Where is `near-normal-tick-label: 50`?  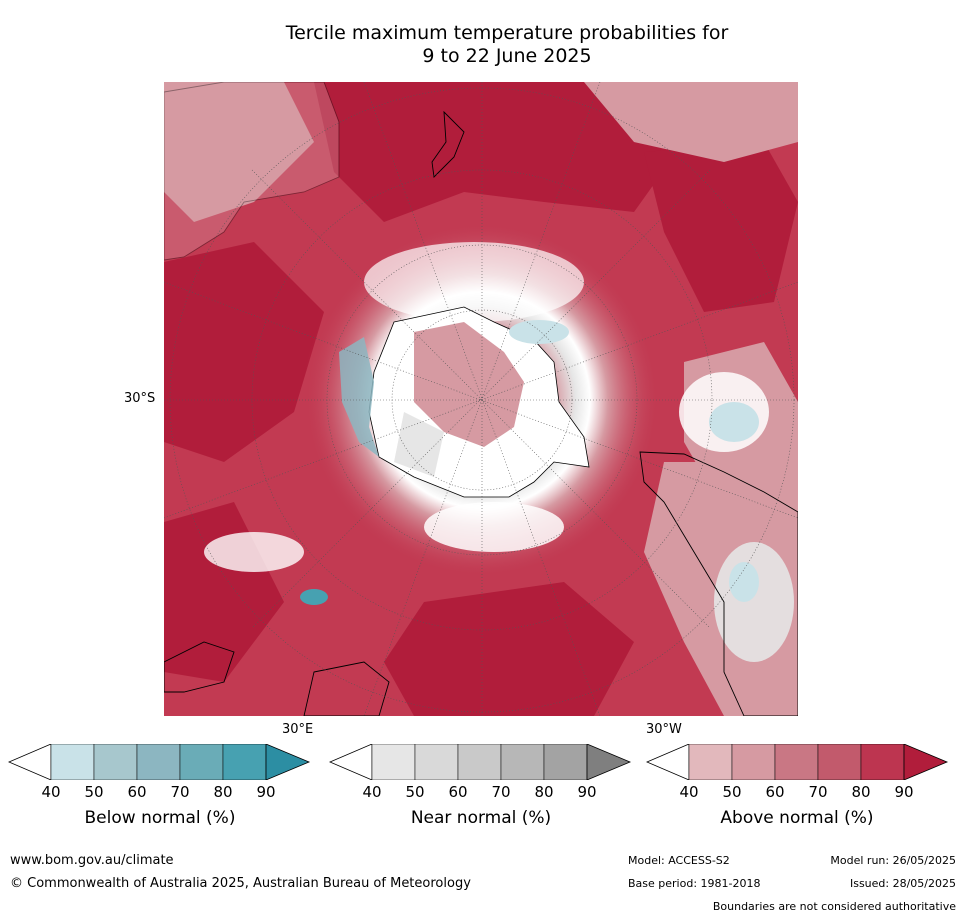 near-normal-tick-label: 50 is located at coordinates (415, 792).